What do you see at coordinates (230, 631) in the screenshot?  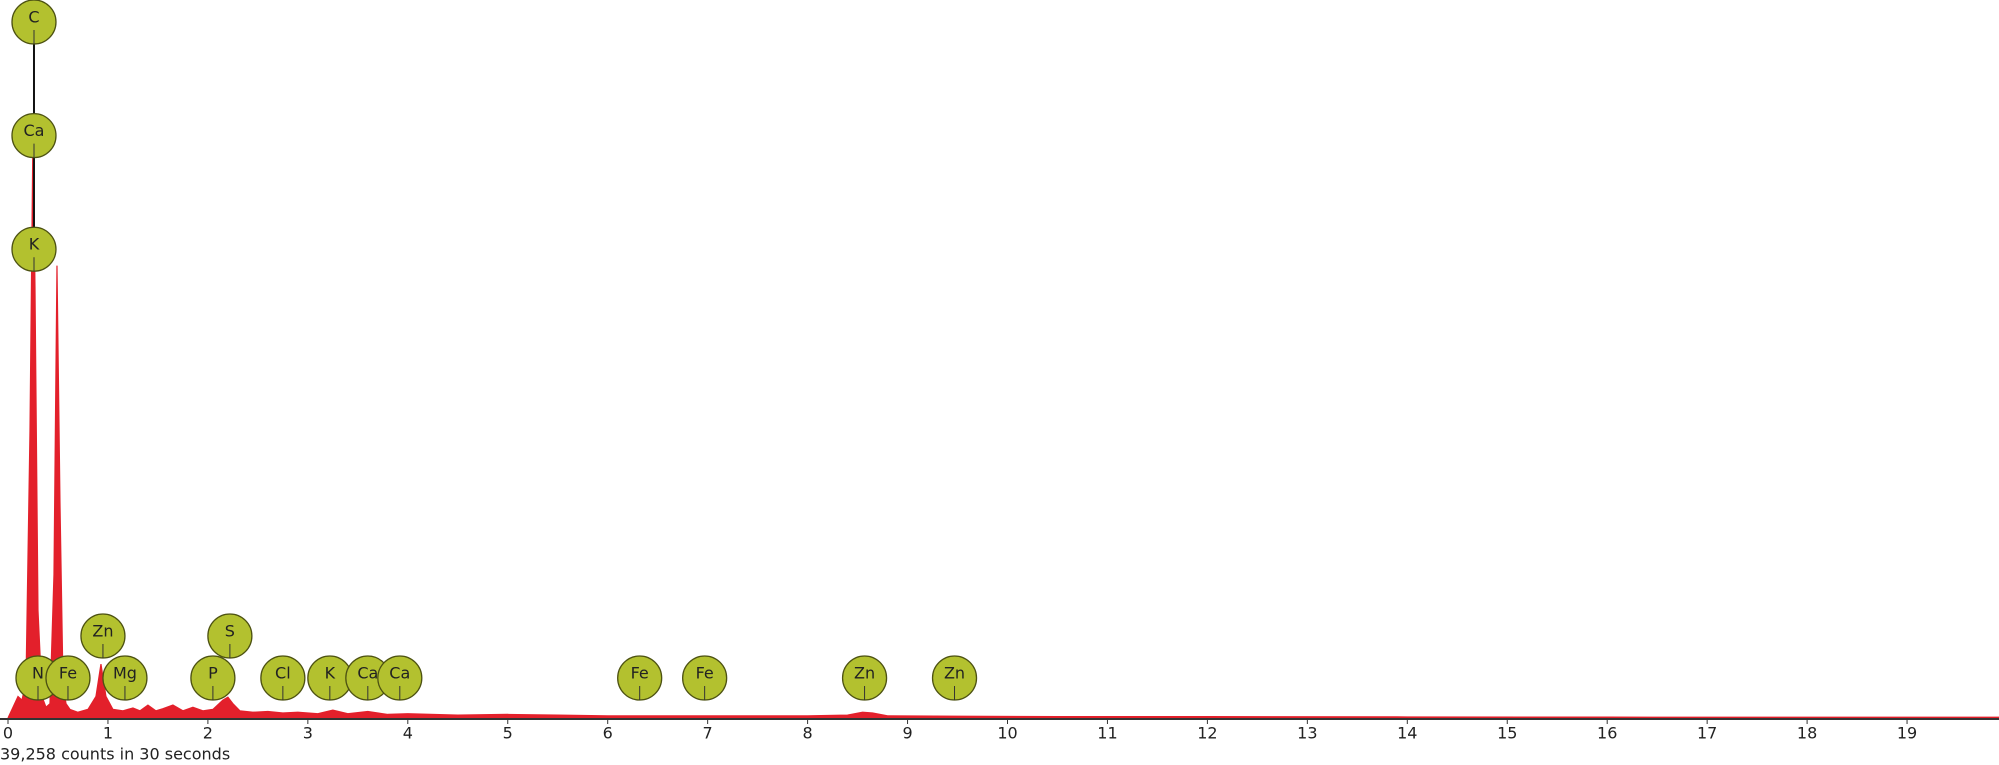 I see `element-label: S` at bounding box center [230, 631].